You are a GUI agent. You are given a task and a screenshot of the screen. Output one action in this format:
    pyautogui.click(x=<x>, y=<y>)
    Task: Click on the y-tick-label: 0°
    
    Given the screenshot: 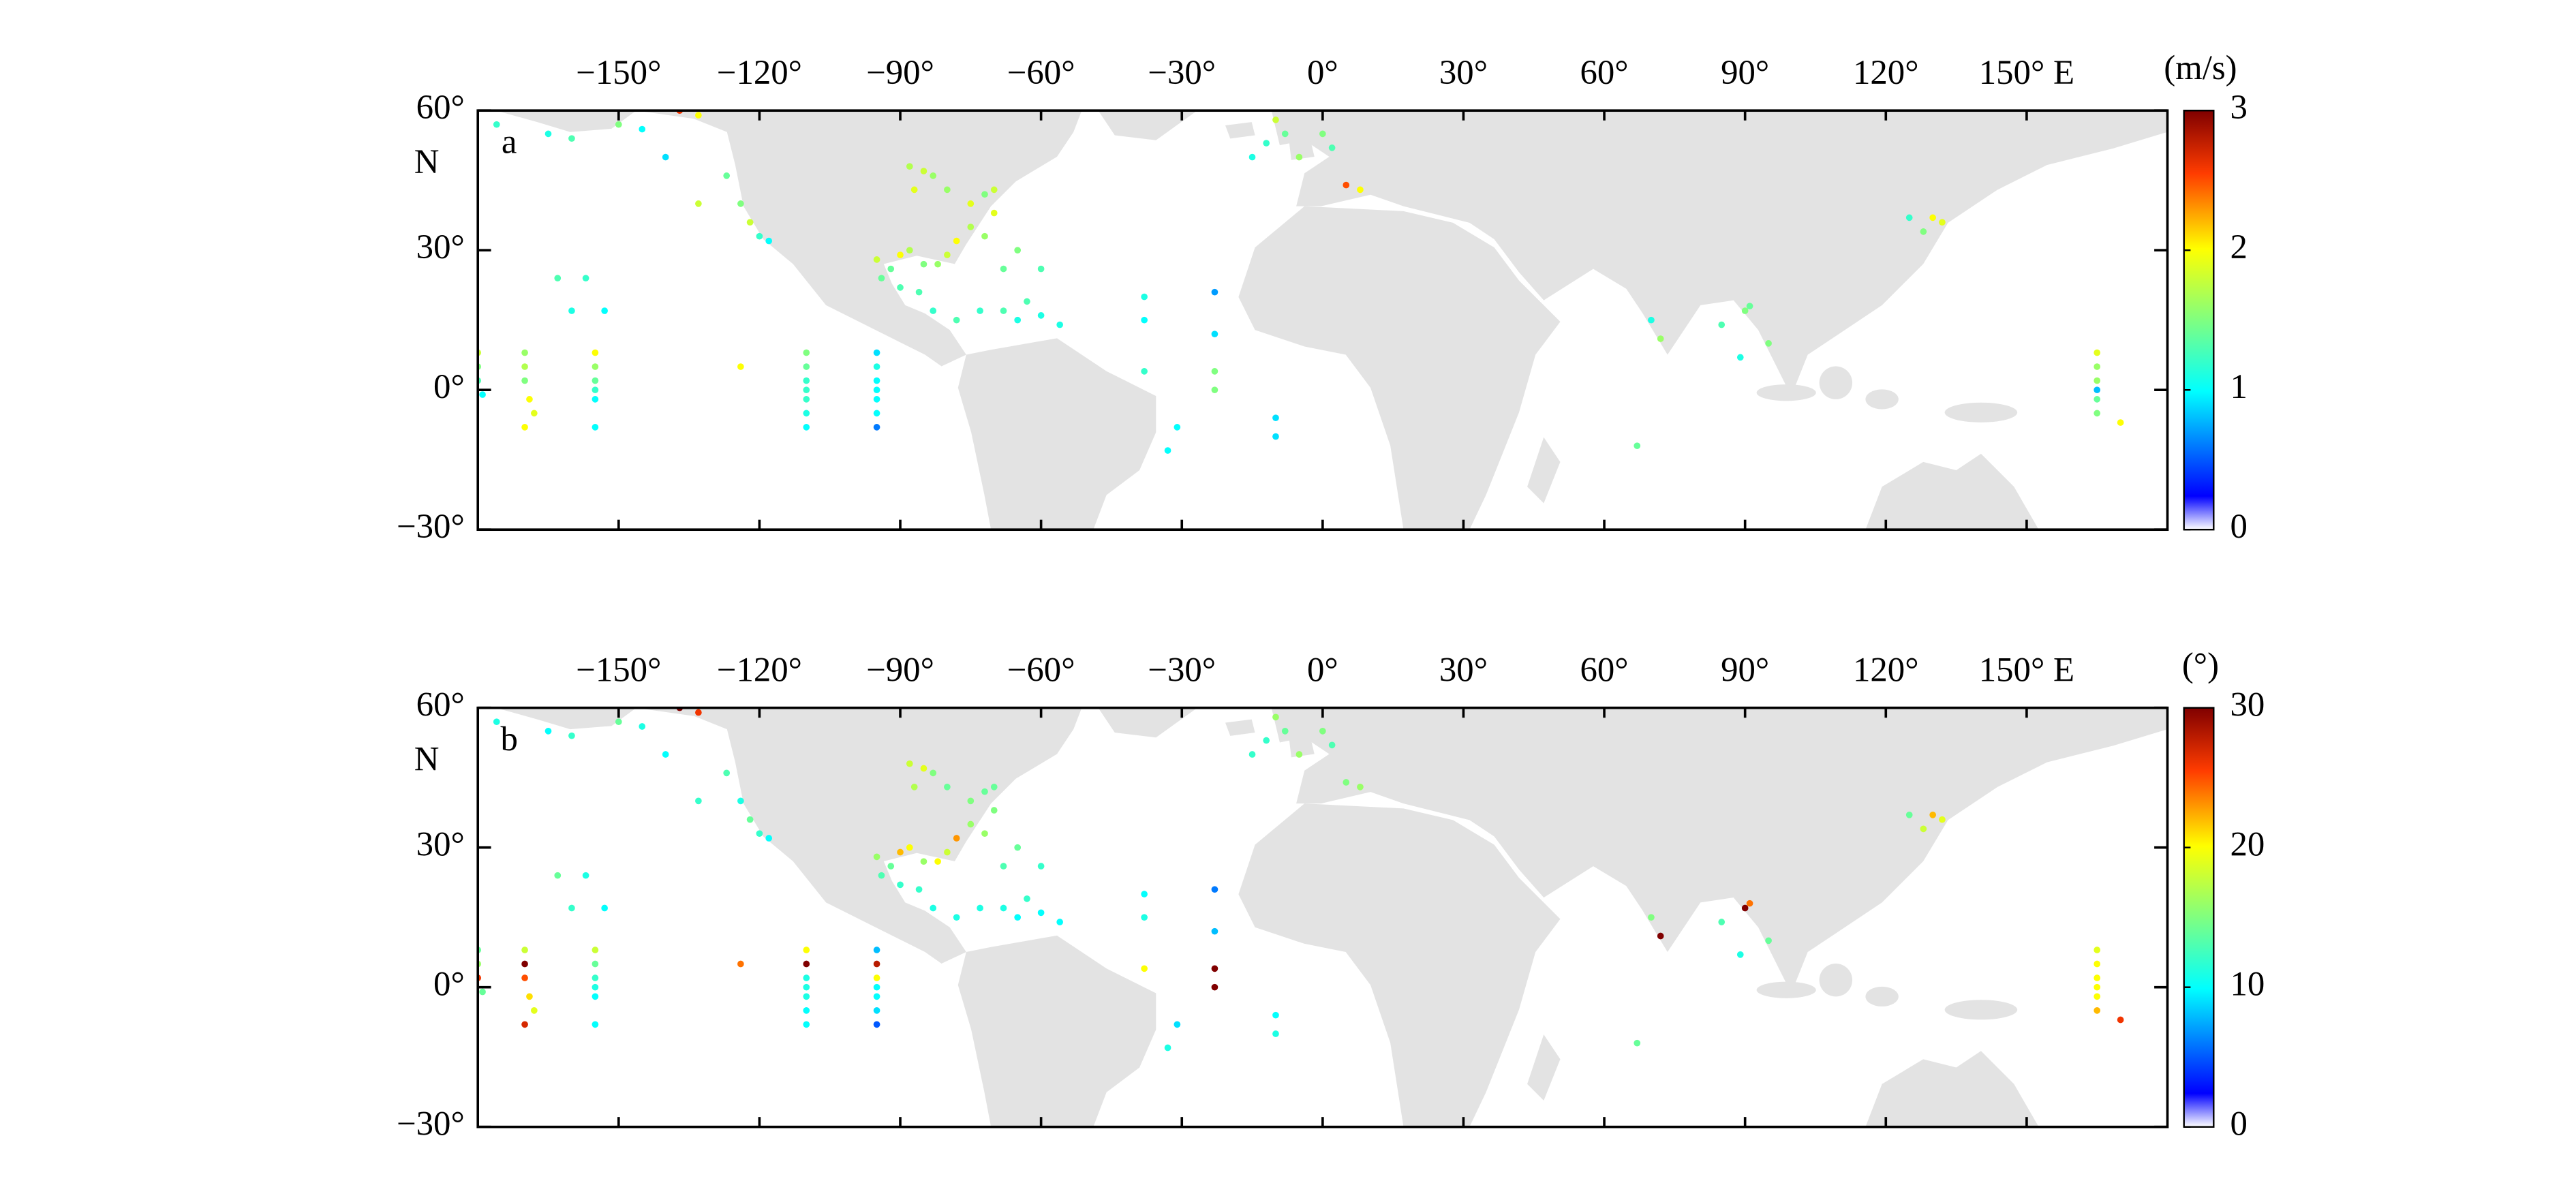 What is the action you would take?
    pyautogui.click(x=449, y=983)
    